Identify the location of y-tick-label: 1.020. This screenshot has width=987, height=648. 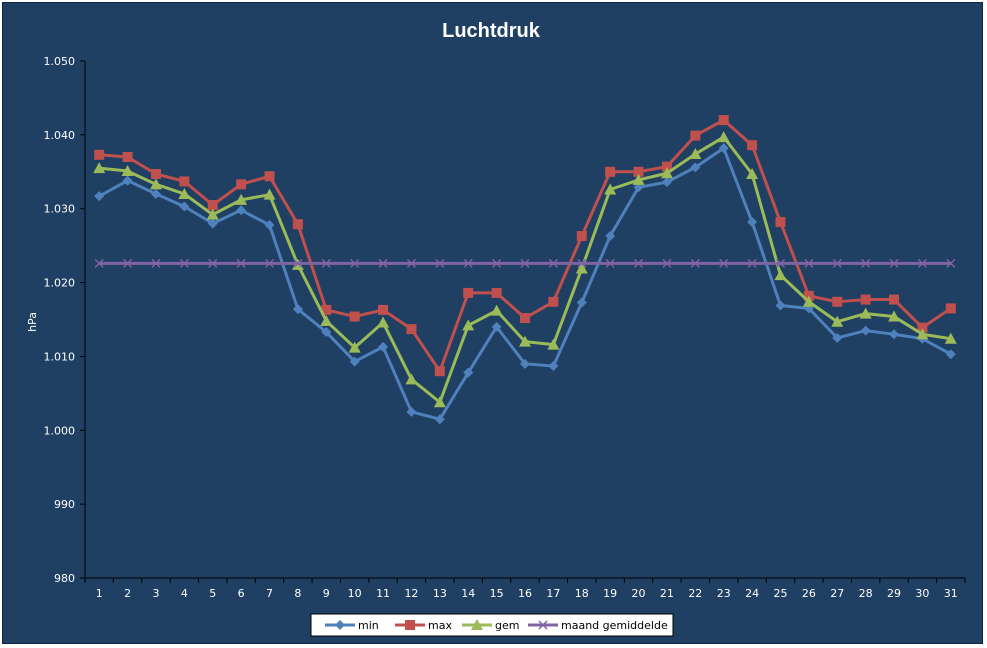
(60, 283).